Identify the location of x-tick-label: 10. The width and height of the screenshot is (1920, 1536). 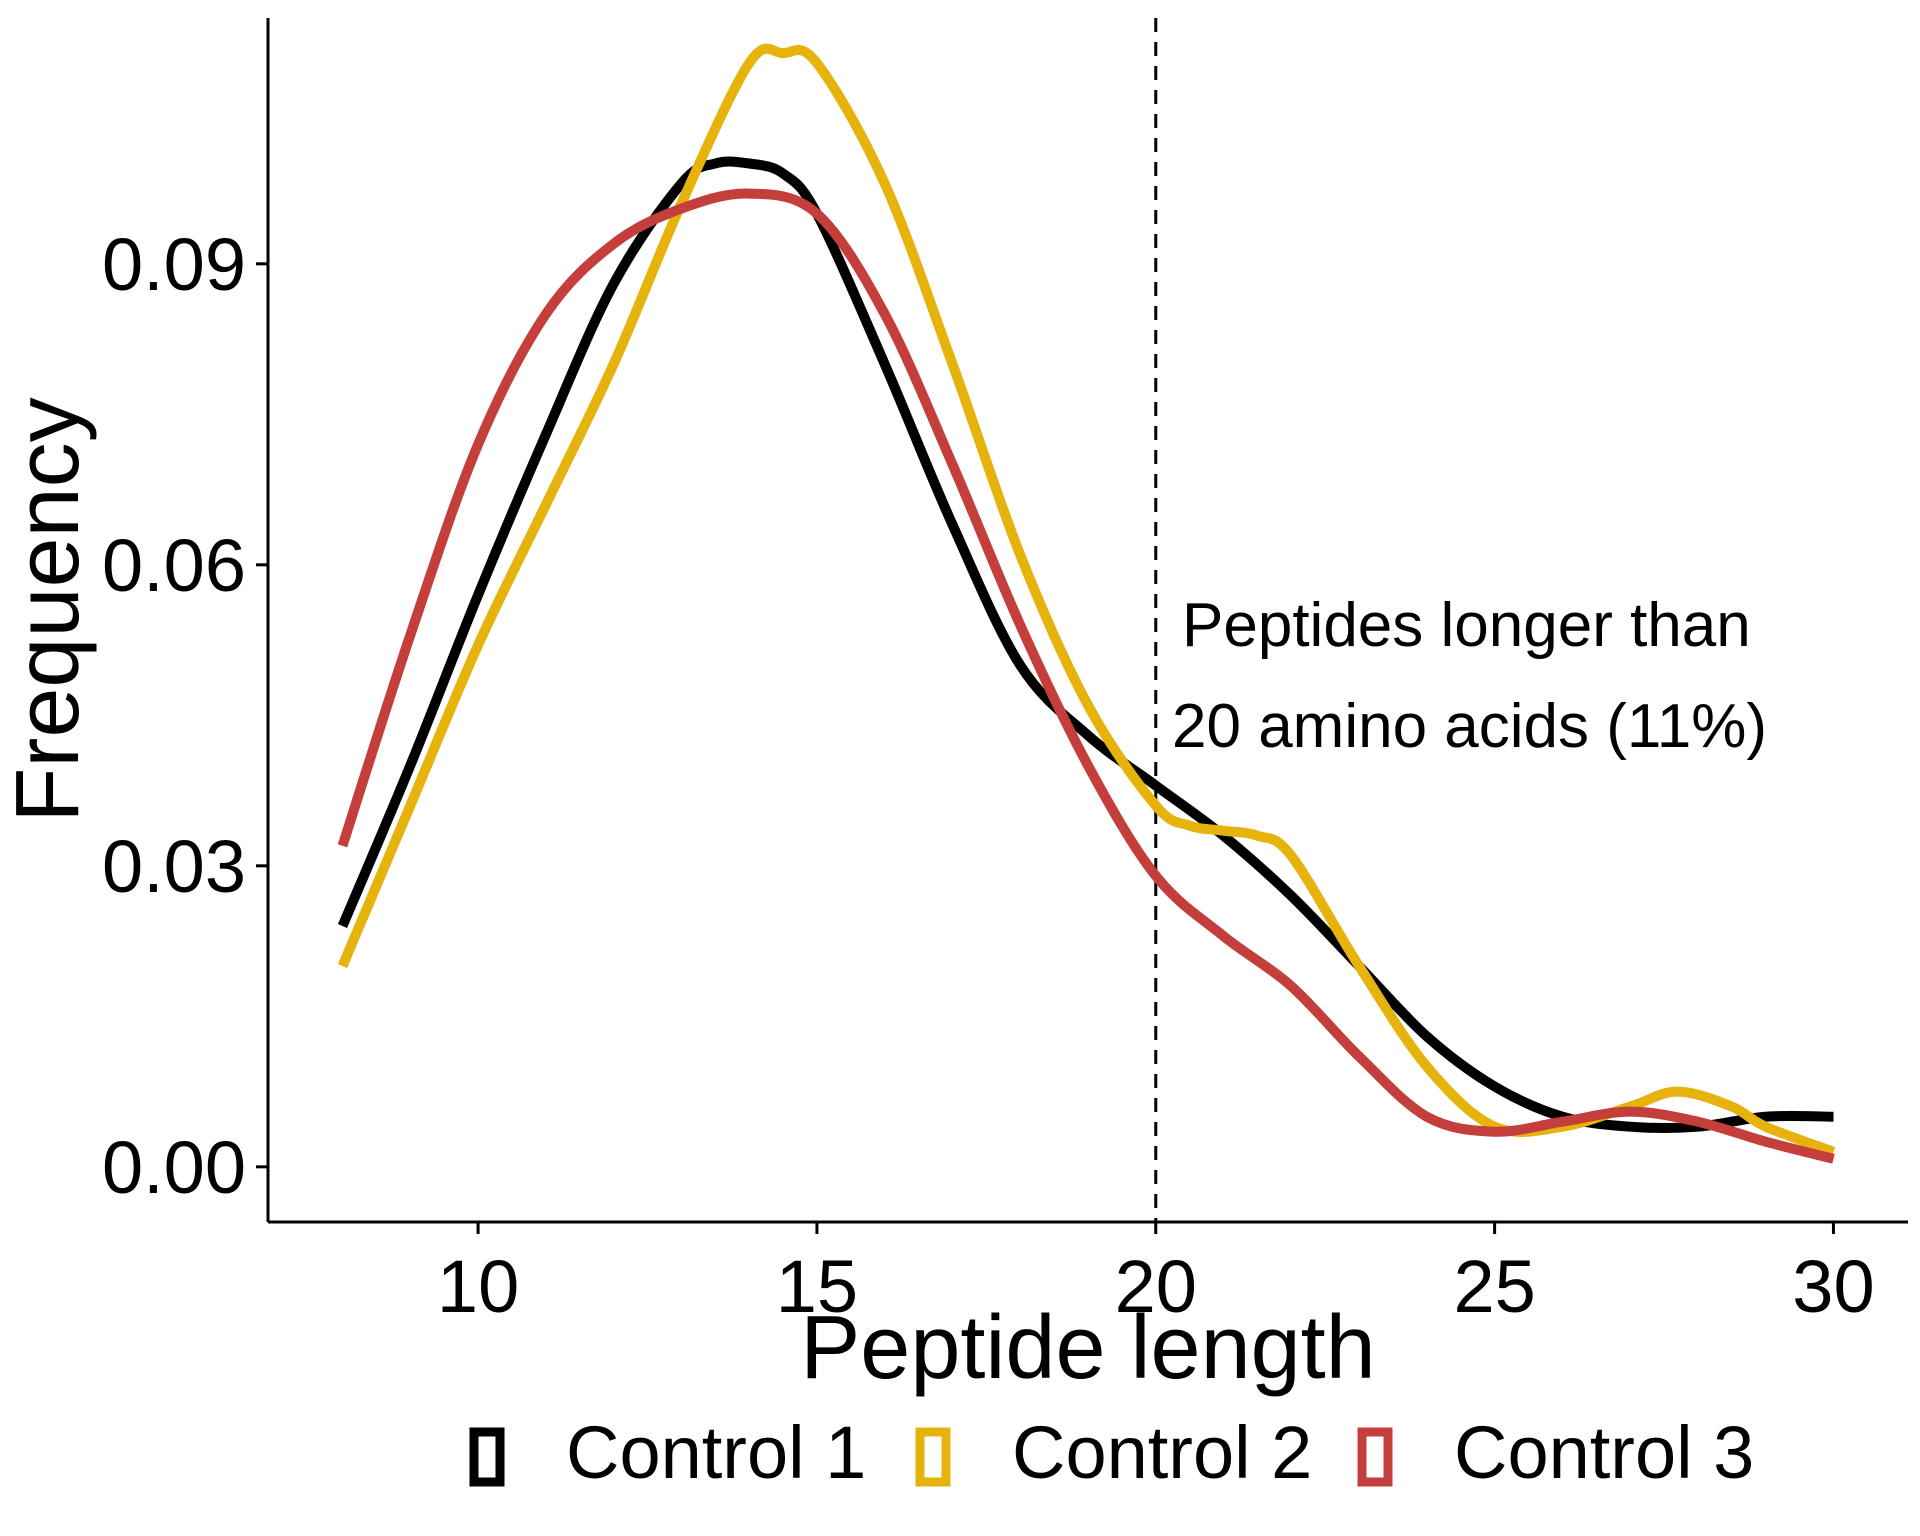
(478, 1286).